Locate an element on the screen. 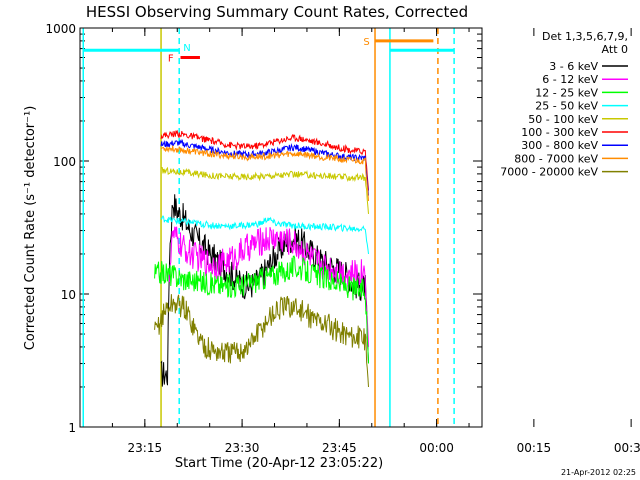  legend-entry-label: 50 - 100 keV is located at coordinates (563, 119).